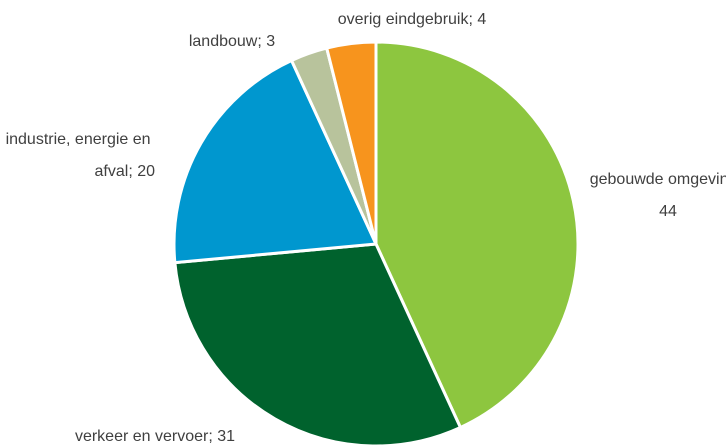  I want to click on slice-label: gebouwde omgeving; 44, so click(658, 195).